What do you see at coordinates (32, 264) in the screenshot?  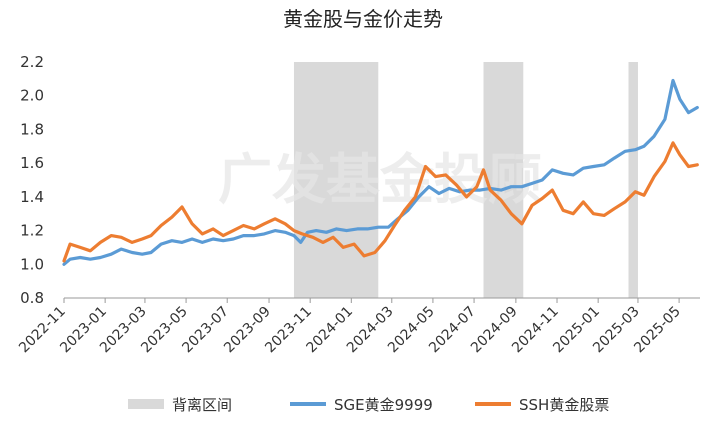 I see `y-tick-label: 1.0` at bounding box center [32, 264].